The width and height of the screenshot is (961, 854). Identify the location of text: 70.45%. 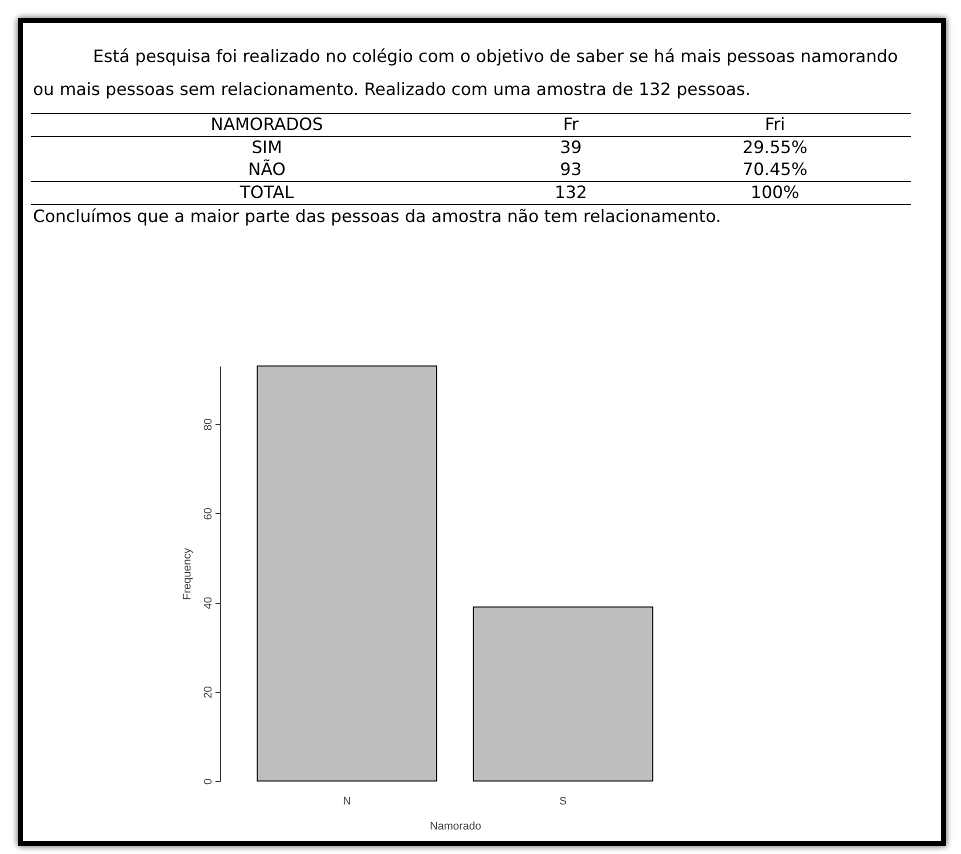
(775, 170).